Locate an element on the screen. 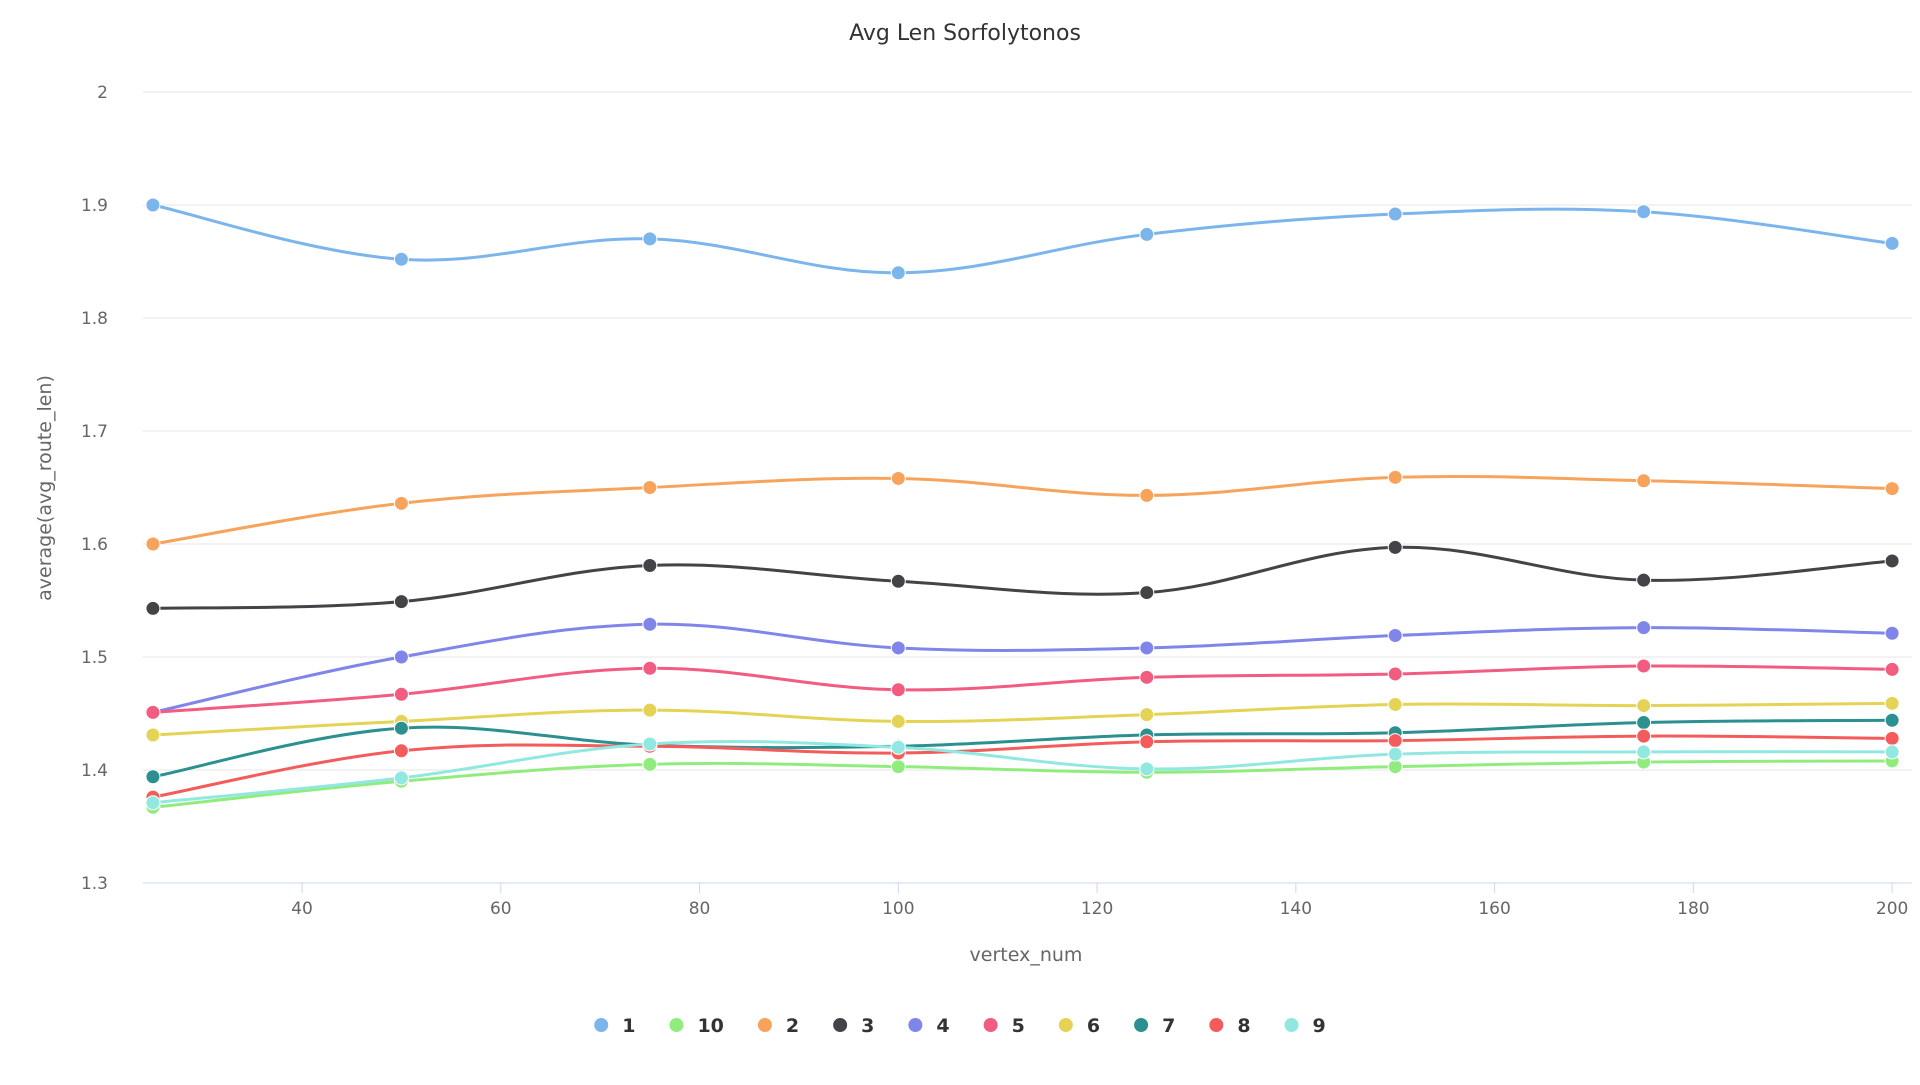 The image size is (1920, 1085). y-tick-label: 1.3 is located at coordinates (94, 884).